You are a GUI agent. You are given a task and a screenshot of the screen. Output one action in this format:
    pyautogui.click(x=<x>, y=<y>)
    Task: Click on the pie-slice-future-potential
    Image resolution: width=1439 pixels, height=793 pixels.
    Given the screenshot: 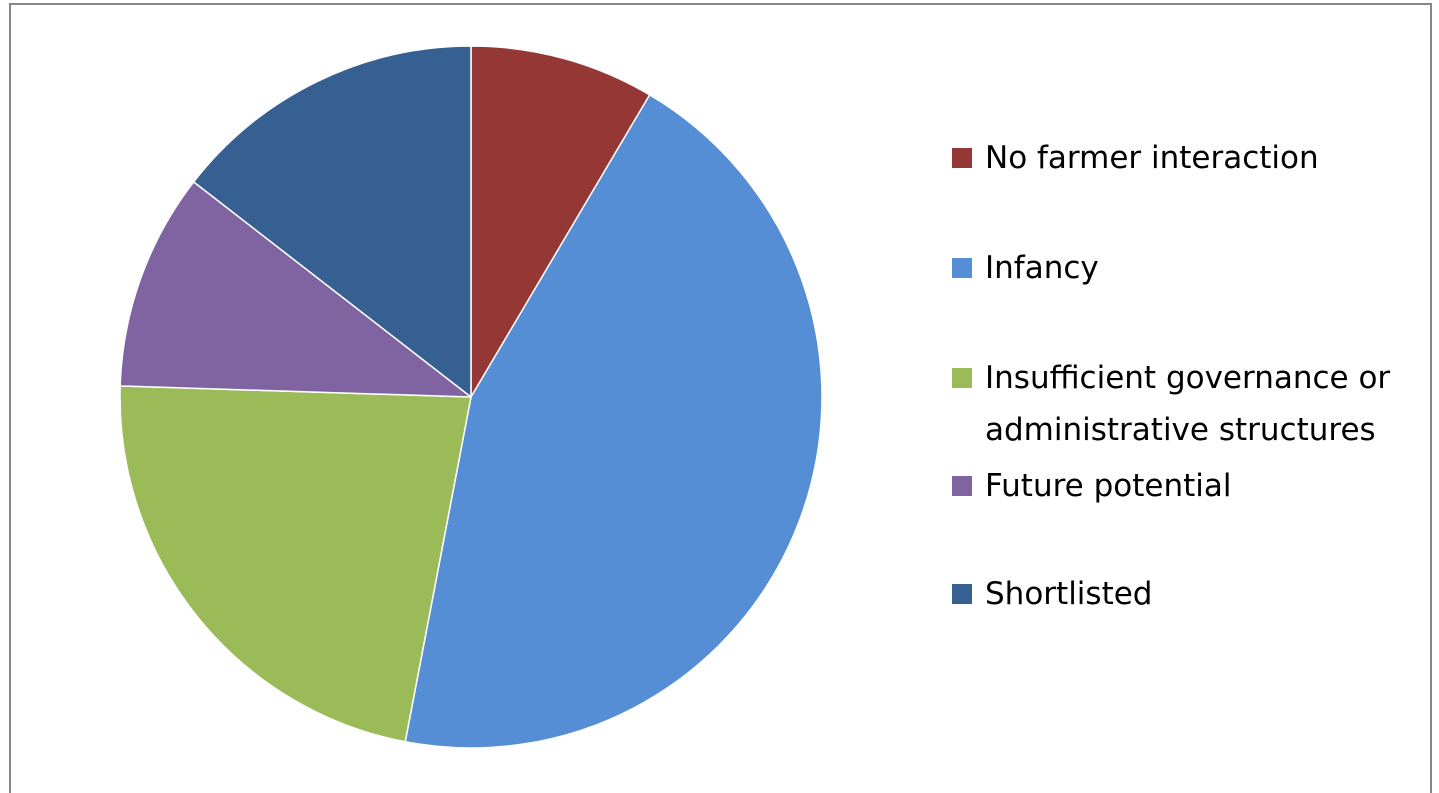 What is the action you would take?
    pyautogui.click(x=295, y=289)
    